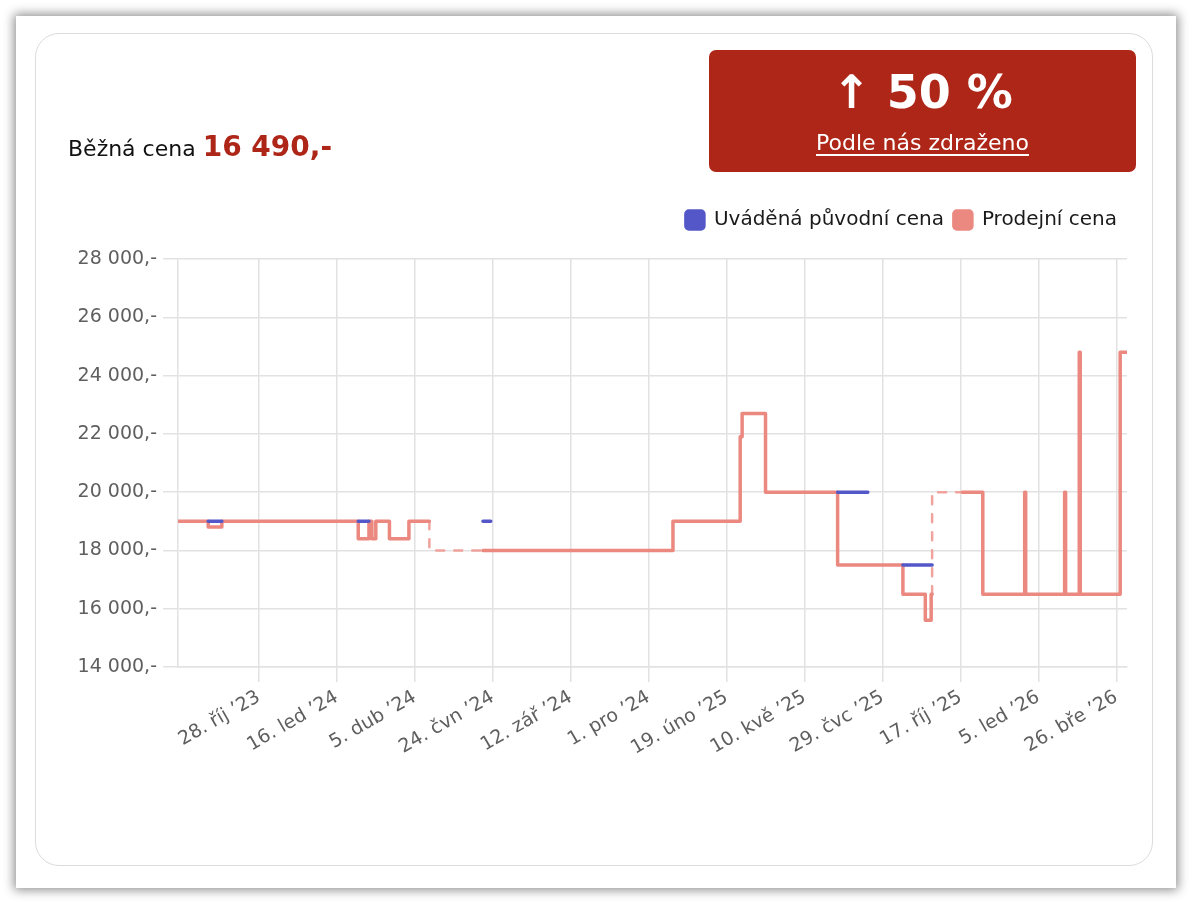 The width and height of the screenshot is (1192, 904). What do you see at coordinates (117, 315) in the screenshot?
I see `y-tick-label: 26 000,-` at bounding box center [117, 315].